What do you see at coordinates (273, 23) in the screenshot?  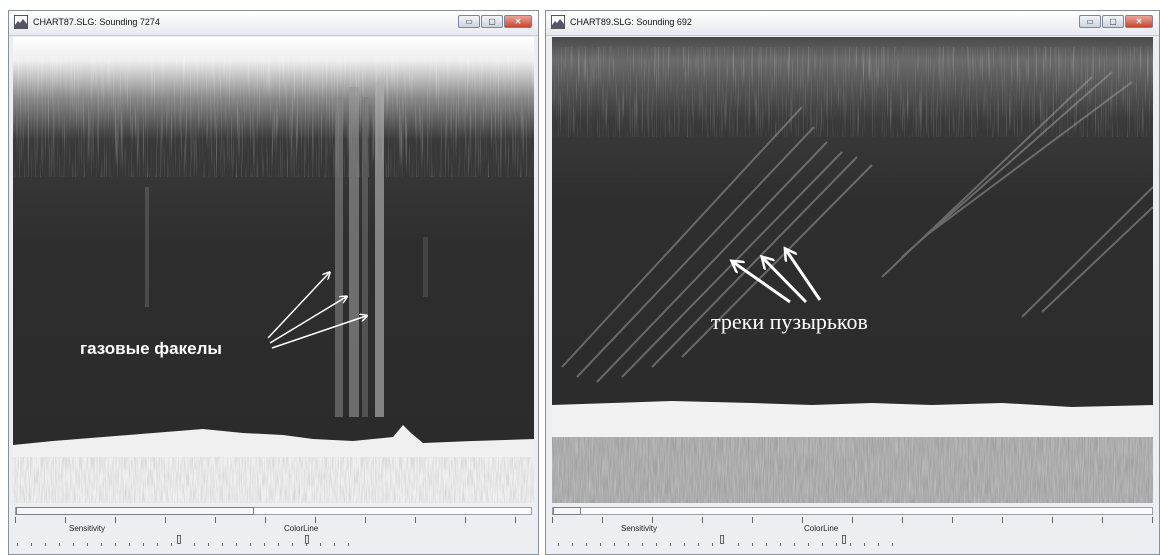 I see `title-bar: CHART87.SLG: Sounding 7274 ▭ ▢ ✕` at bounding box center [273, 23].